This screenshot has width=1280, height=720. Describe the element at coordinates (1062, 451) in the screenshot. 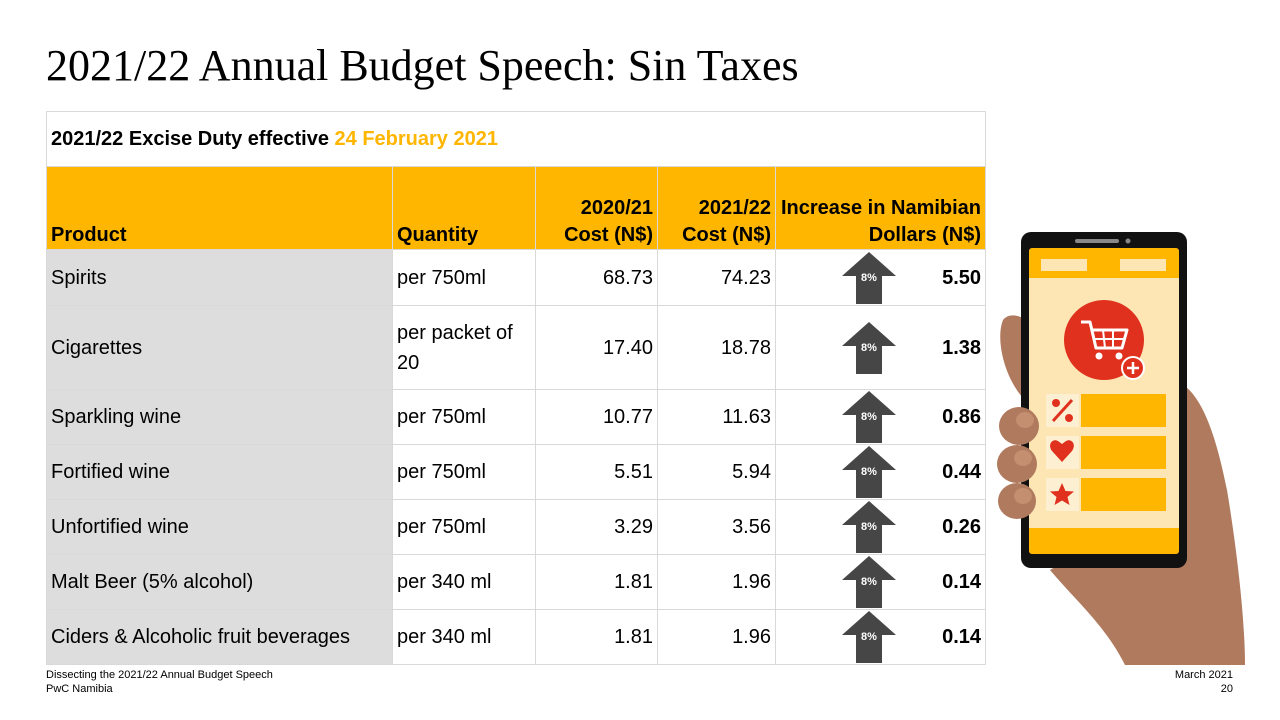

I see `heart-icon` at that location.